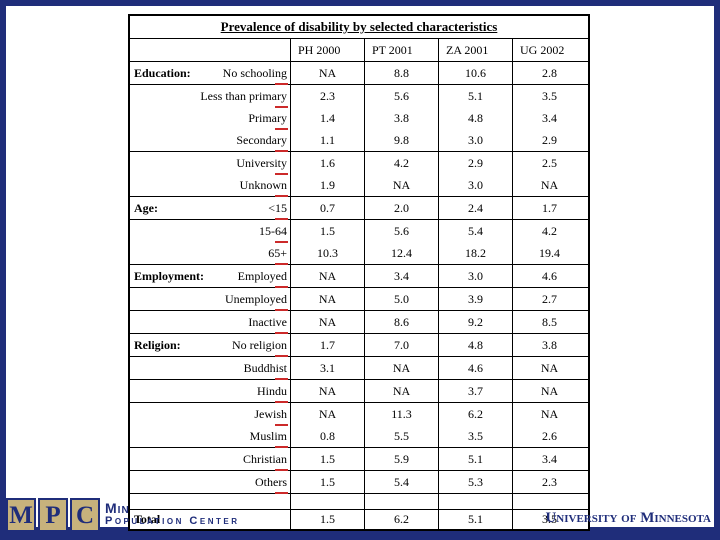  Describe the element at coordinates (401, 436) in the screenshot. I see `value-cell: 5.5` at that location.